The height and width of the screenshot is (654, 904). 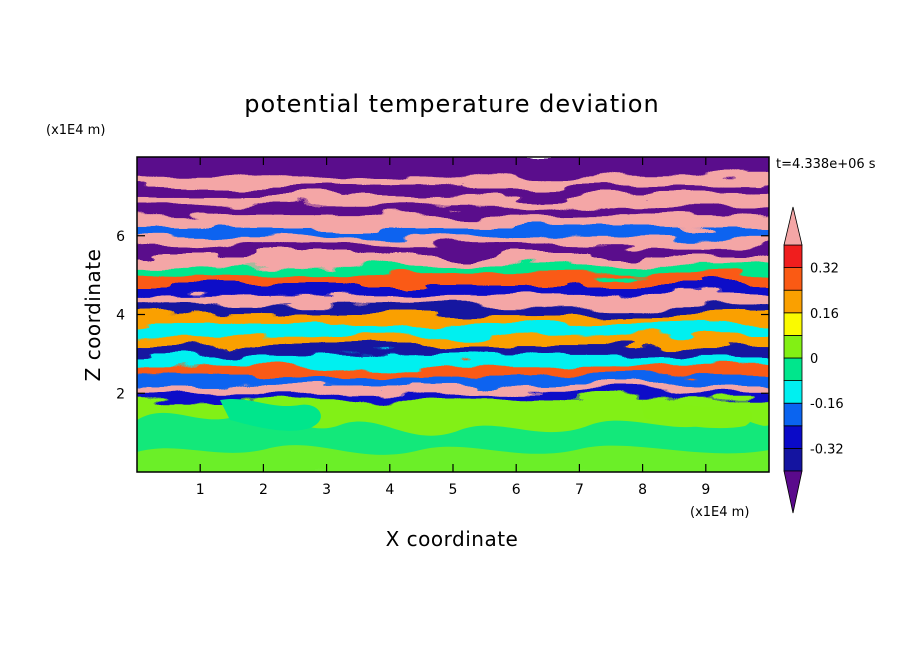 What do you see at coordinates (326, 490) in the screenshot?
I see `x-tick-label: 3` at bounding box center [326, 490].